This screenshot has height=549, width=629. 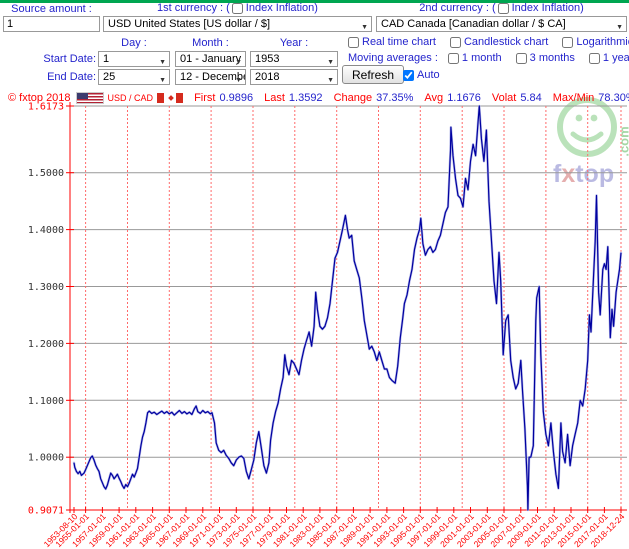 I want to click on y-tick-label: 0.9071, so click(x=46, y=511).